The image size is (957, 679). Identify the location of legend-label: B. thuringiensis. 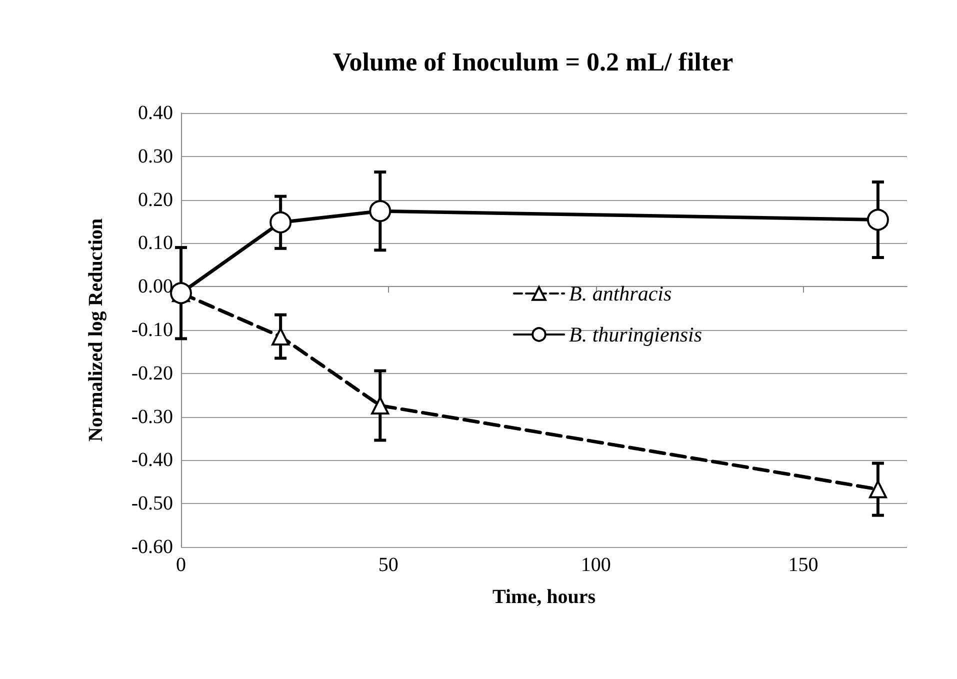
(635, 334).